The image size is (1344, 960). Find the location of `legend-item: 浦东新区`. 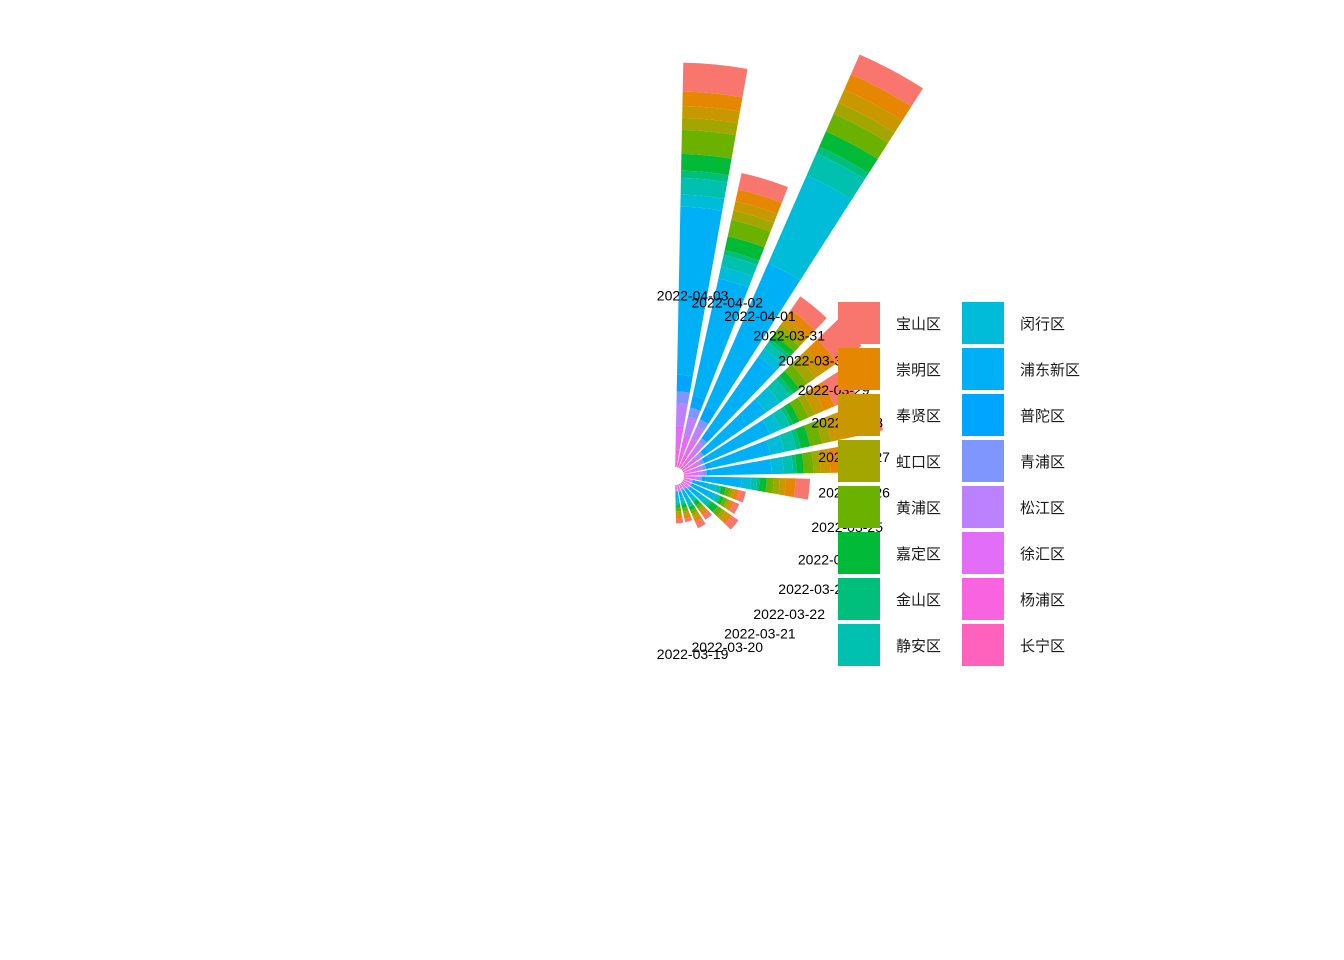

legend-item: 浦东新区 is located at coordinates (1024, 369).